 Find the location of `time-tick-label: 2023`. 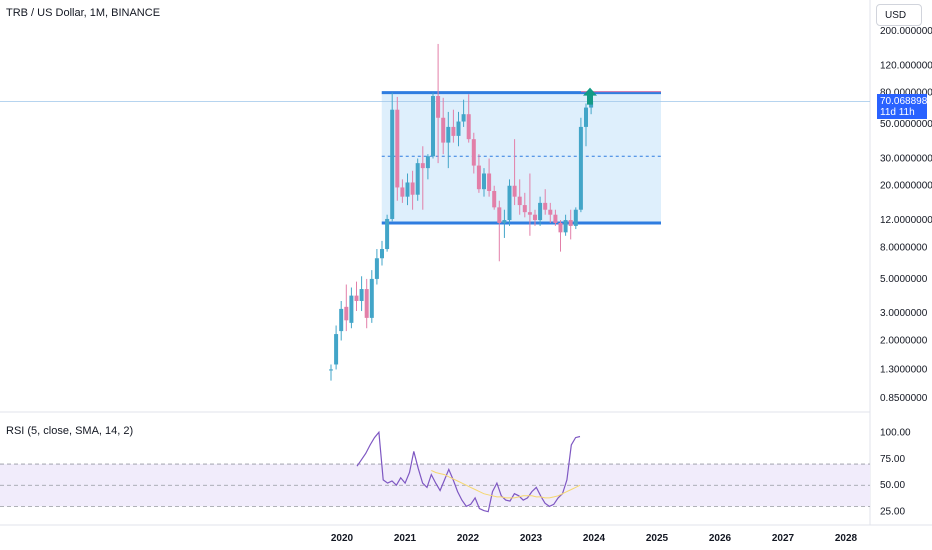

time-tick-label: 2023 is located at coordinates (531, 538).